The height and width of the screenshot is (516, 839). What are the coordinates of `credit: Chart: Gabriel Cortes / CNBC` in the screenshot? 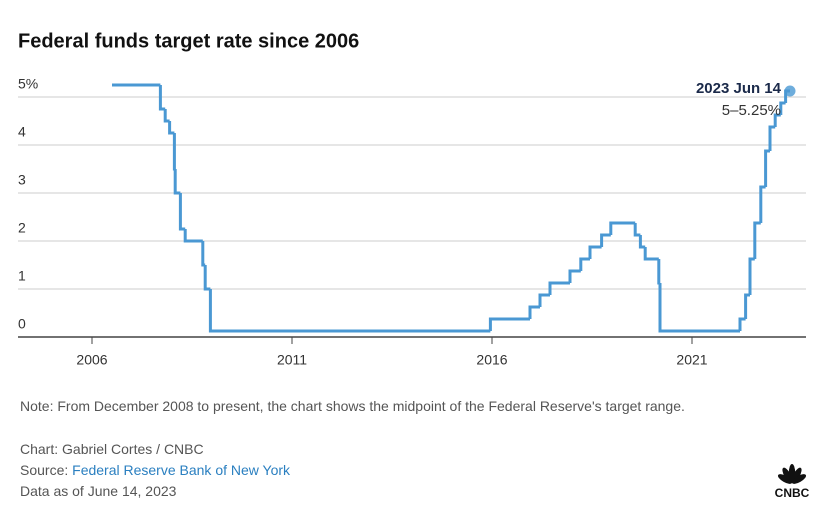 It's located at (112, 449).